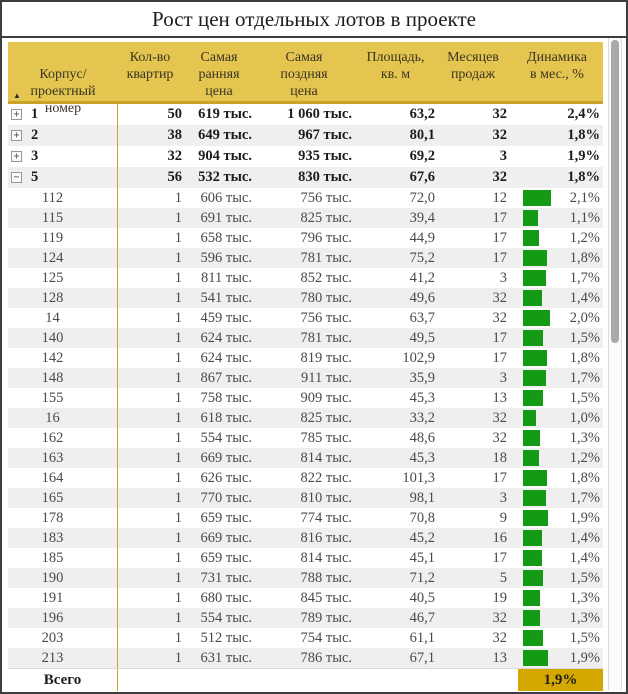 The image size is (628, 694). What do you see at coordinates (305, 418) in the screenshot?
I see `pivot-row-16: 16 1 618 тыс. 825 тыс. 33,2 32 1,0%` at bounding box center [305, 418].